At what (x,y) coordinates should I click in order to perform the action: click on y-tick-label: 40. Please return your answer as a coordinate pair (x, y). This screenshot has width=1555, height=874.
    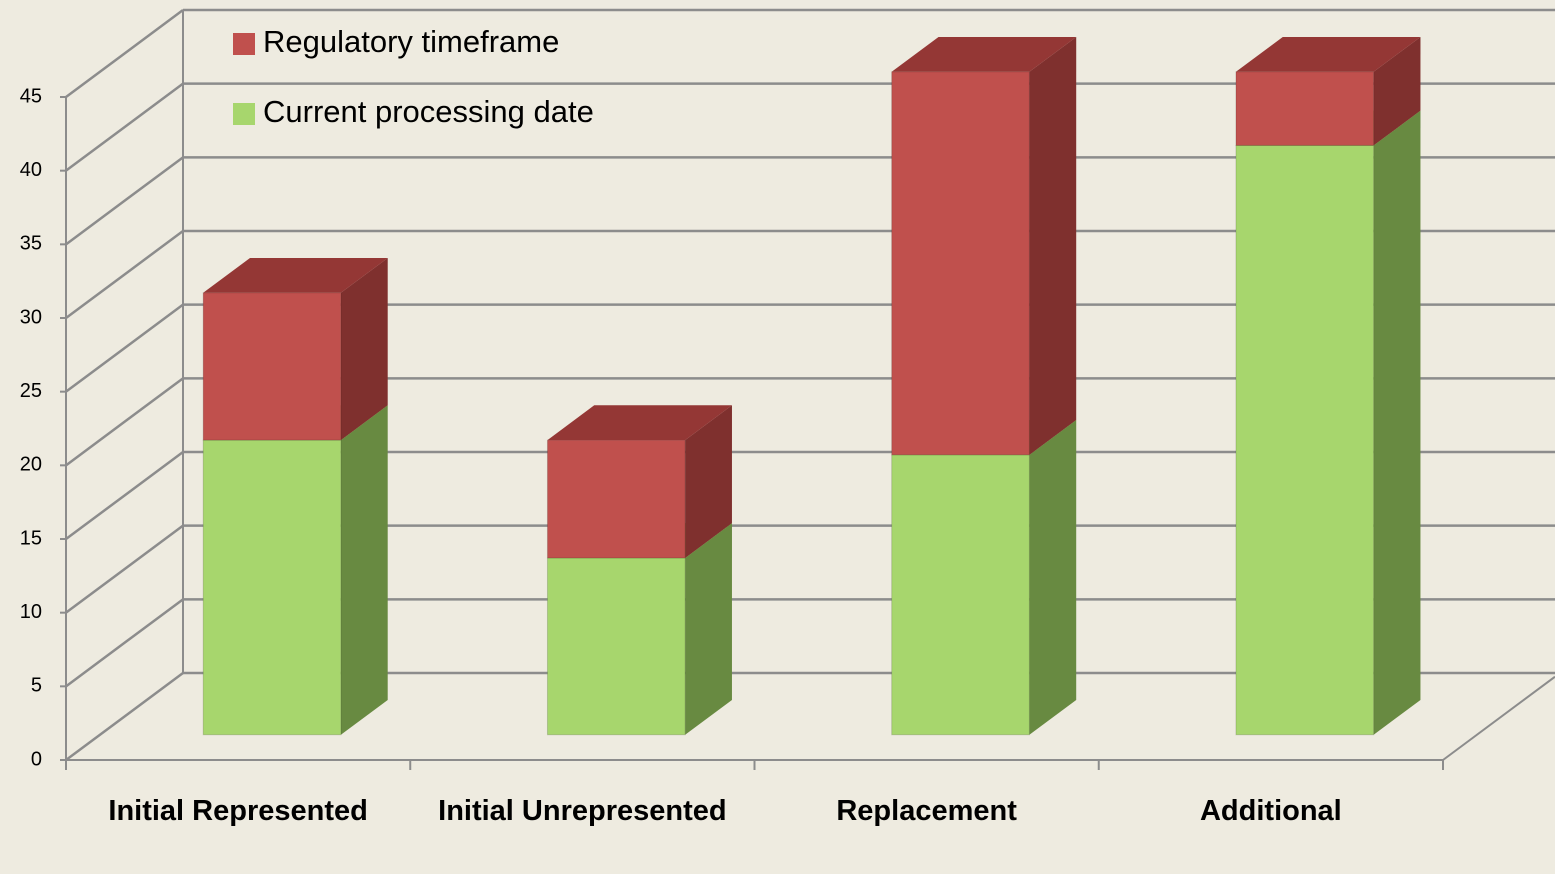
    Looking at the image, I should click on (31, 170).